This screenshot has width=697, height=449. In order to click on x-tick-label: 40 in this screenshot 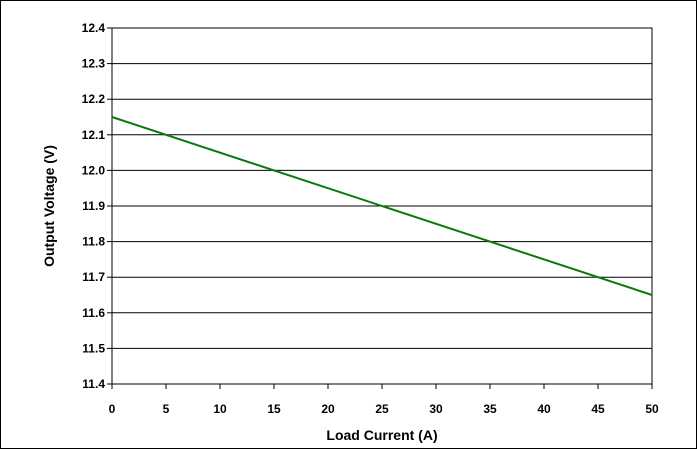, I will do `click(544, 409)`.